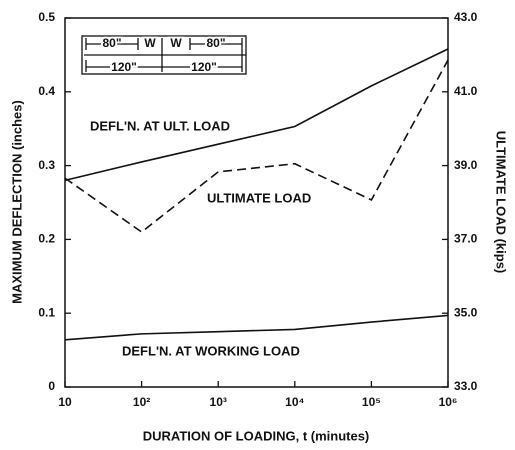 The height and width of the screenshot is (450, 515). What do you see at coordinates (160, 125) in the screenshot?
I see `series-label: DEFL'N. AT ULT. LOAD` at bounding box center [160, 125].